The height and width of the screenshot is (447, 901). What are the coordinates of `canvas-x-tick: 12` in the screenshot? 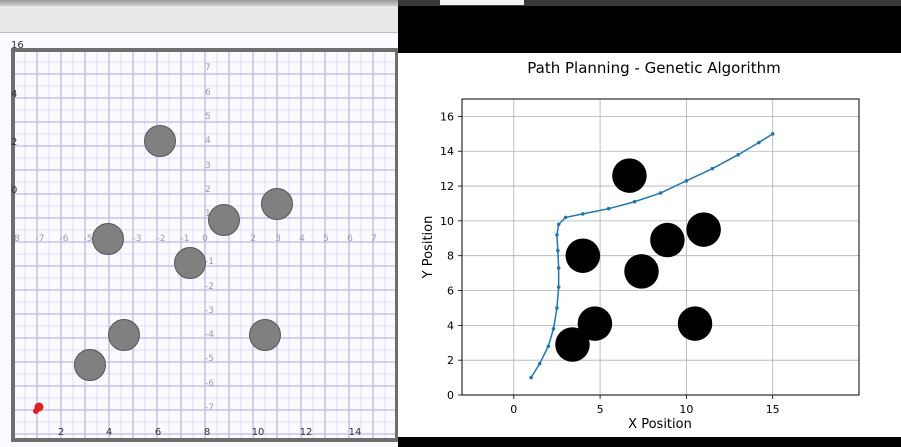 It's located at (306, 432).